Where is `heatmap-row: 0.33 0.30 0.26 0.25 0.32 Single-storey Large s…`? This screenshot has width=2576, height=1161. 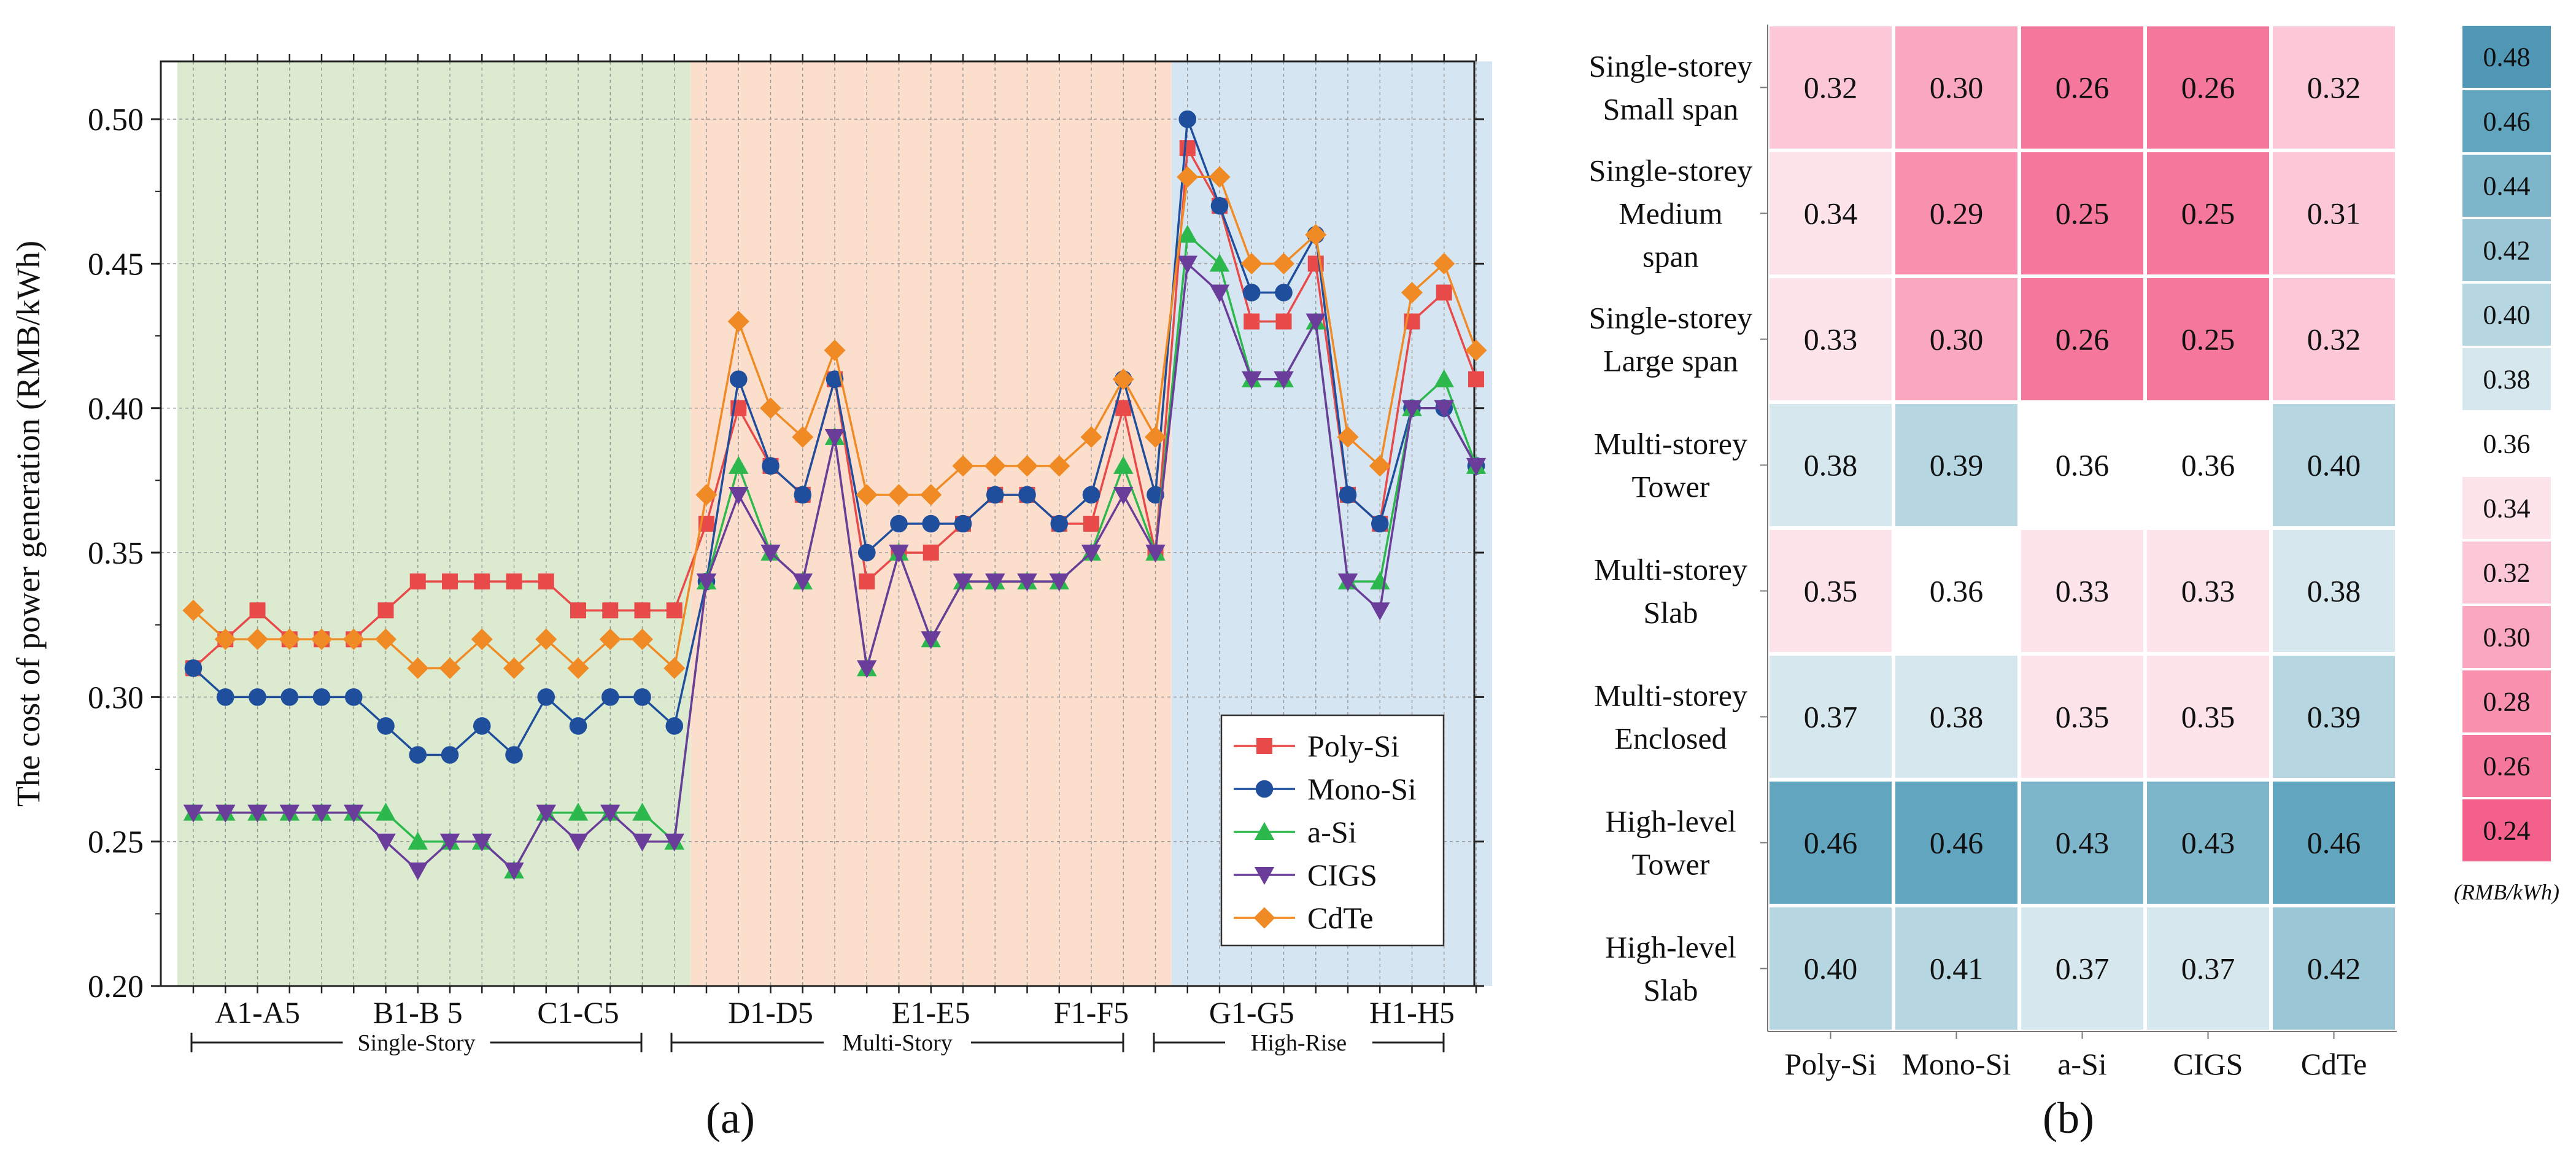
heatmap-row: 0.33 0.30 0.26 0.25 0.32 Single-storey Large s… is located at coordinates (1994, 339).